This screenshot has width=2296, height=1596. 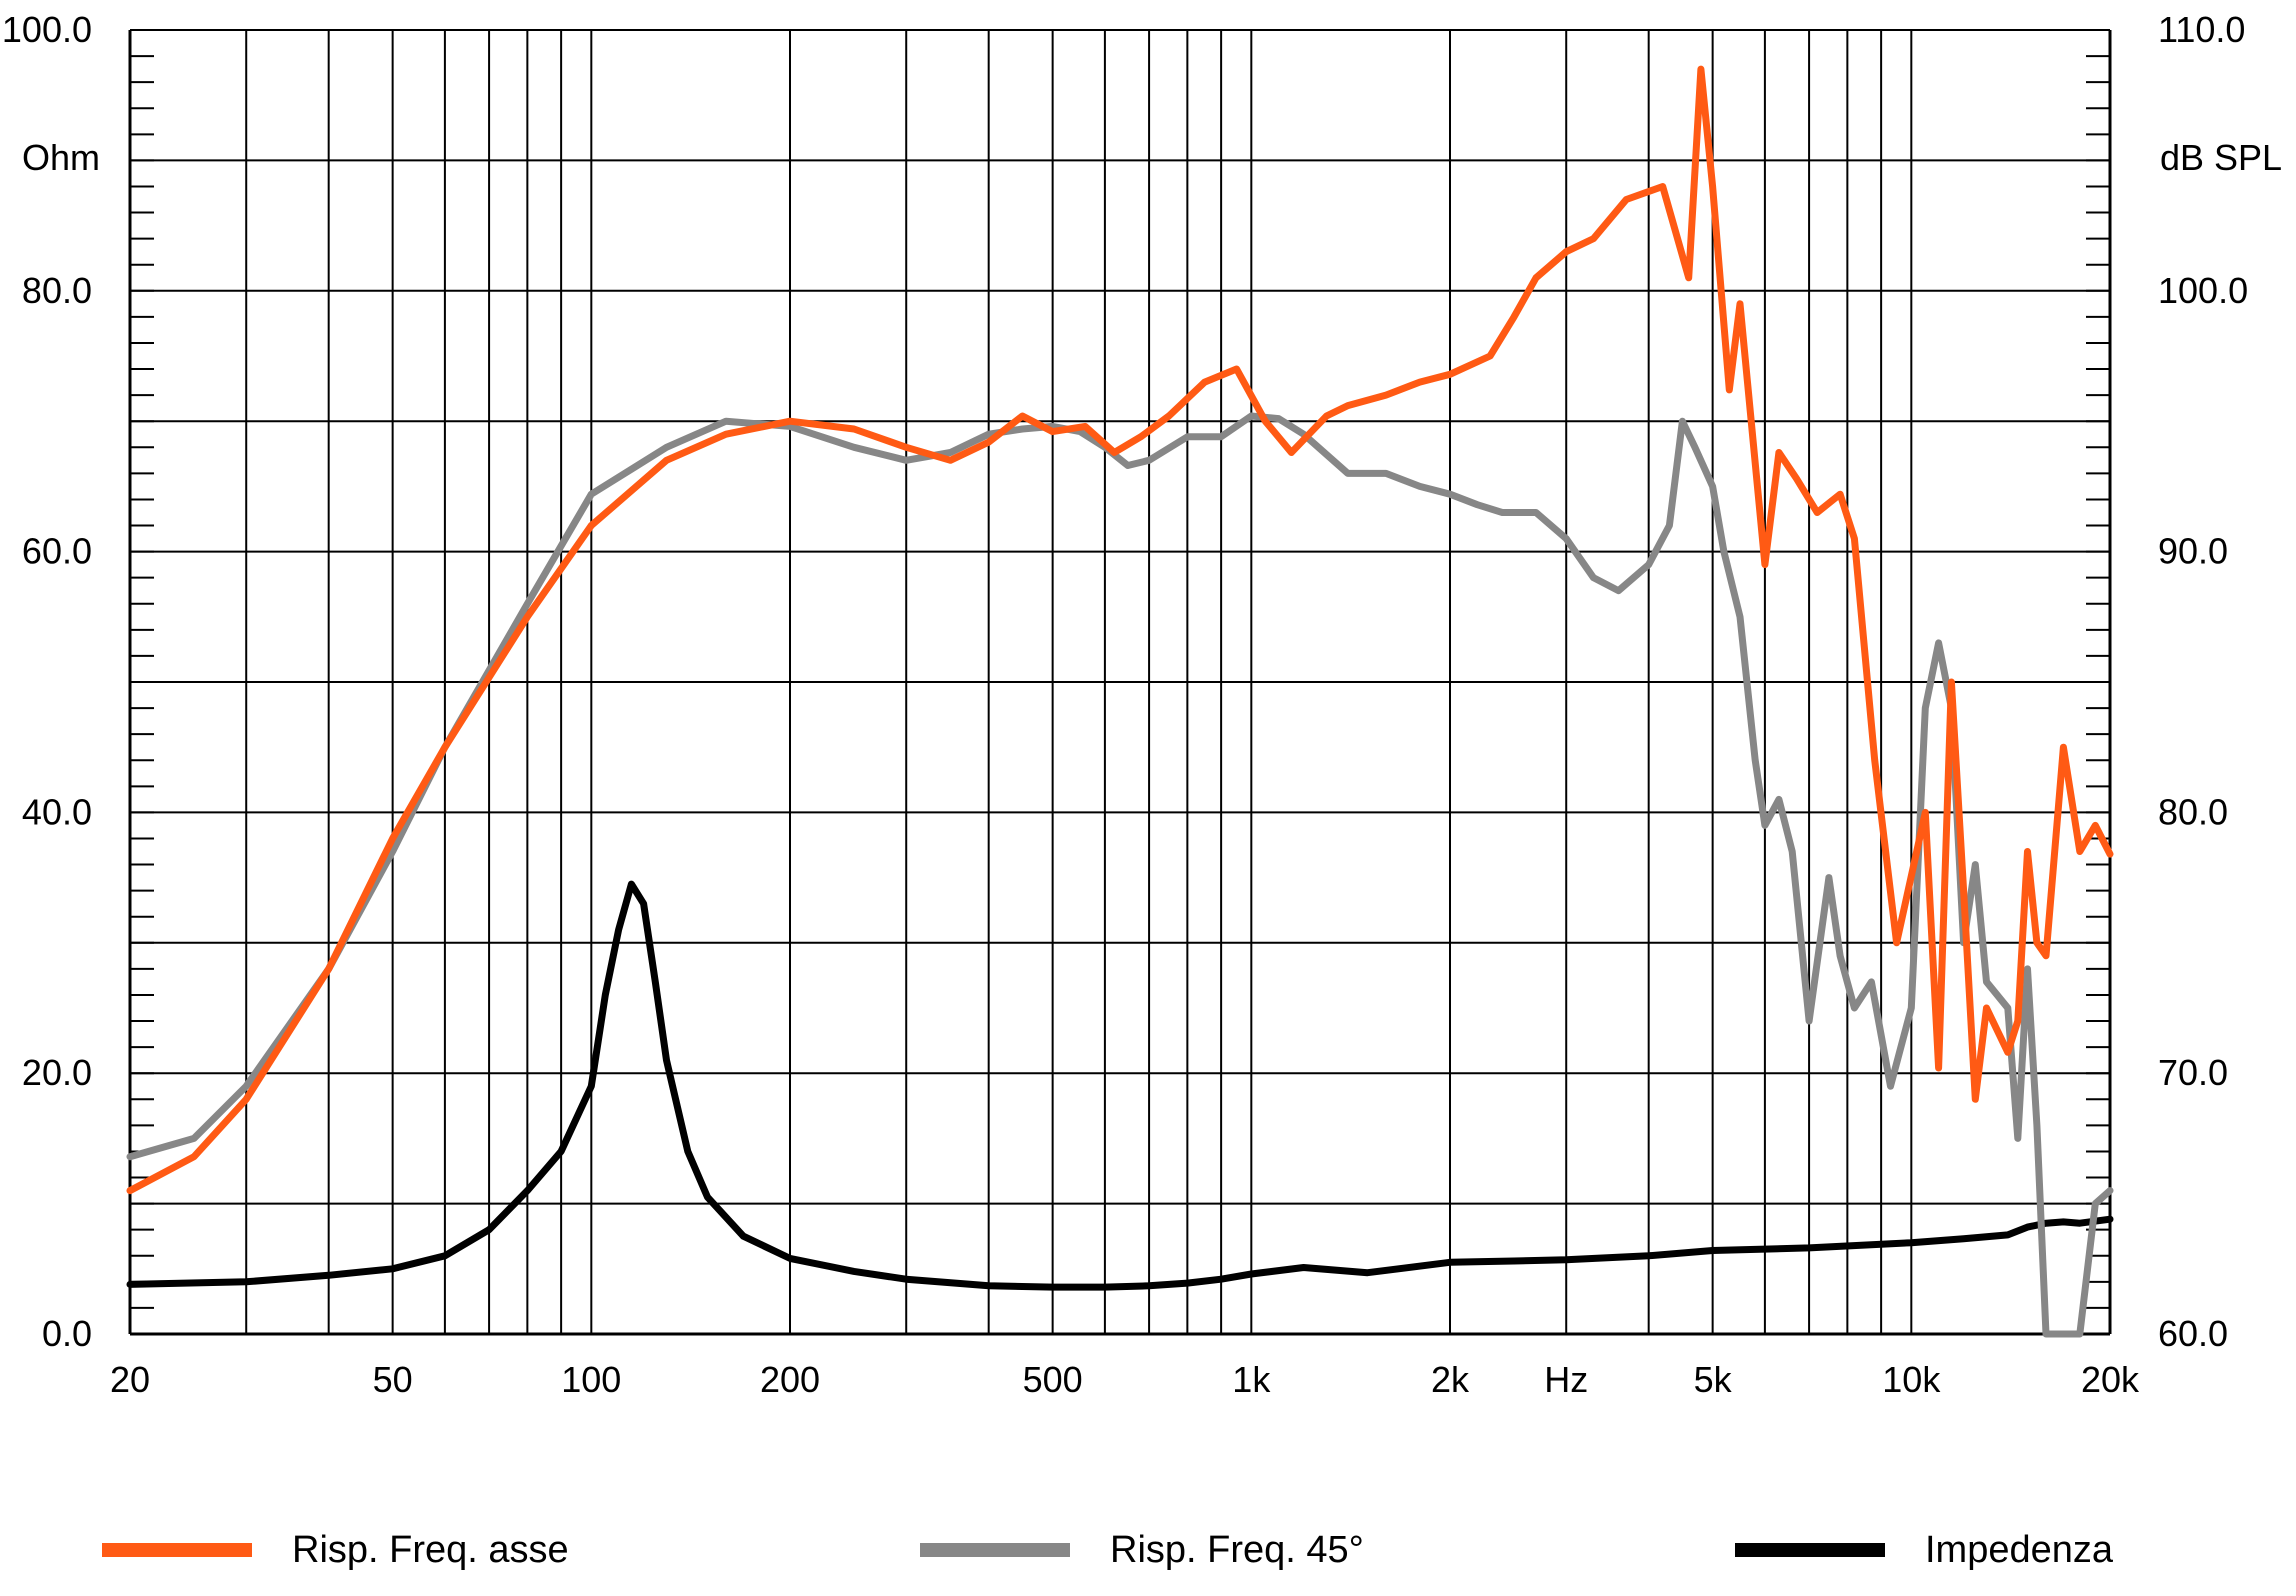 I want to click on y-left-tick-label: 100.0, so click(x=47, y=29).